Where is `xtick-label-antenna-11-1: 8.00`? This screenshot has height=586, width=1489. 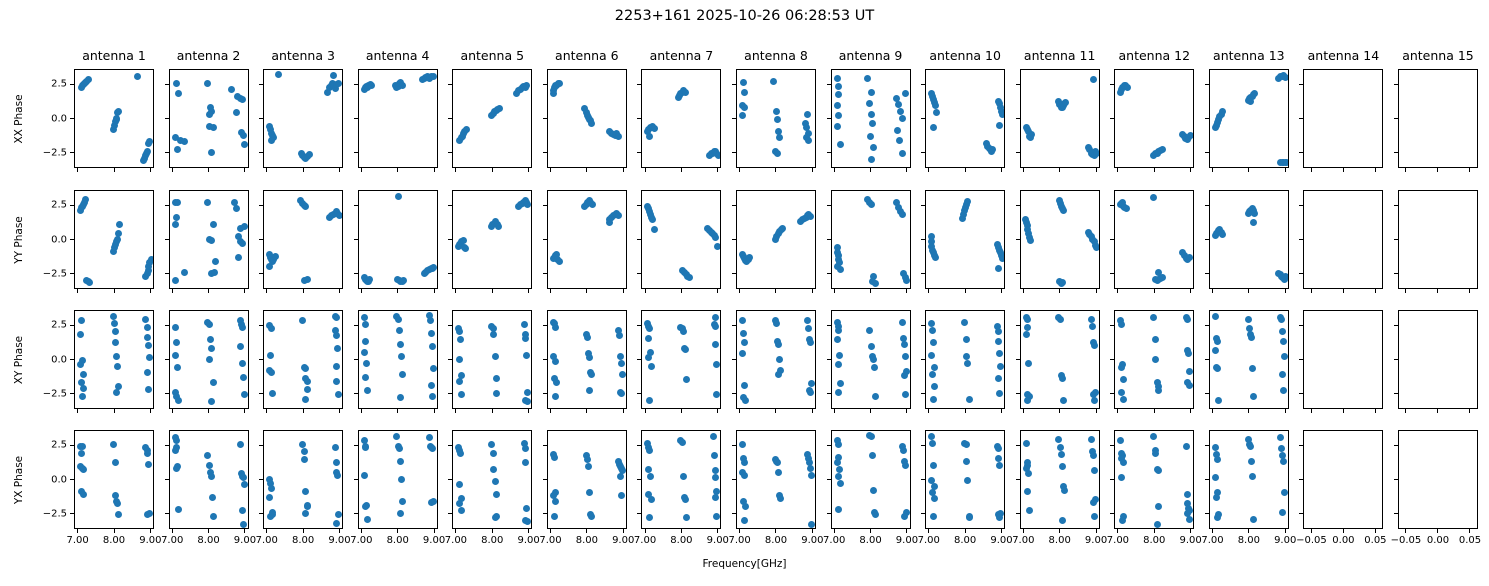
xtick-label-antenna-11-1: 8.00 is located at coordinates (1059, 540).